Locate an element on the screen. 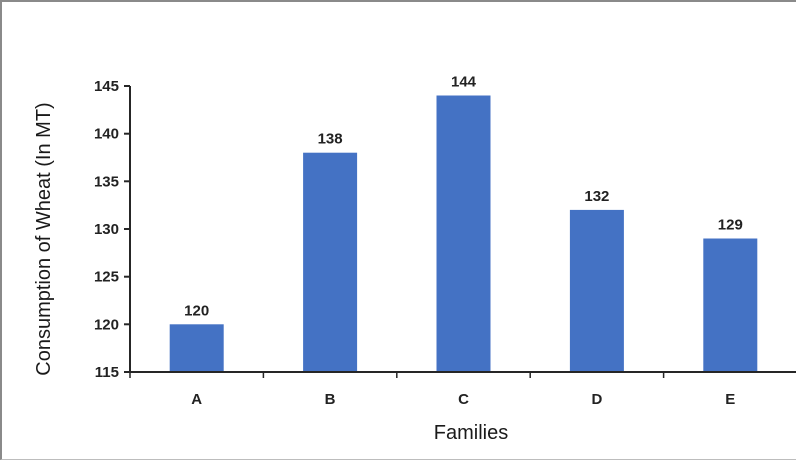 This screenshot has width=796, height=462. x-axis-title: Families is located at coordinates (471, 433).